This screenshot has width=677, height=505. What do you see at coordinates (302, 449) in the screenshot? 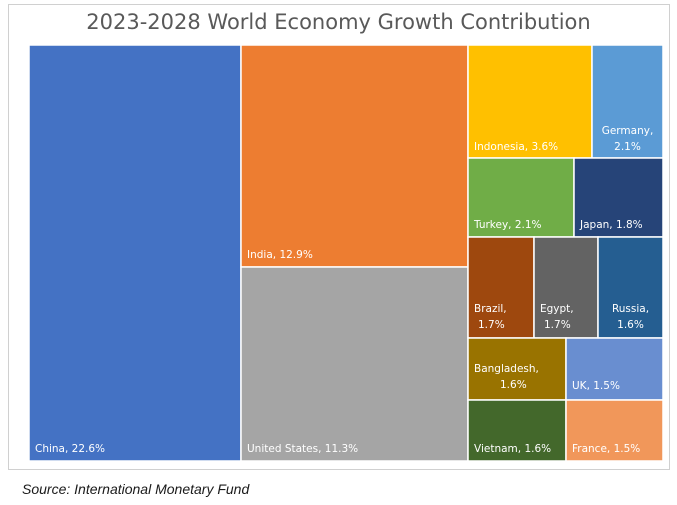
I see `treemap-label-united-states: United States, 11.3%` at bounding box center [302, 449].